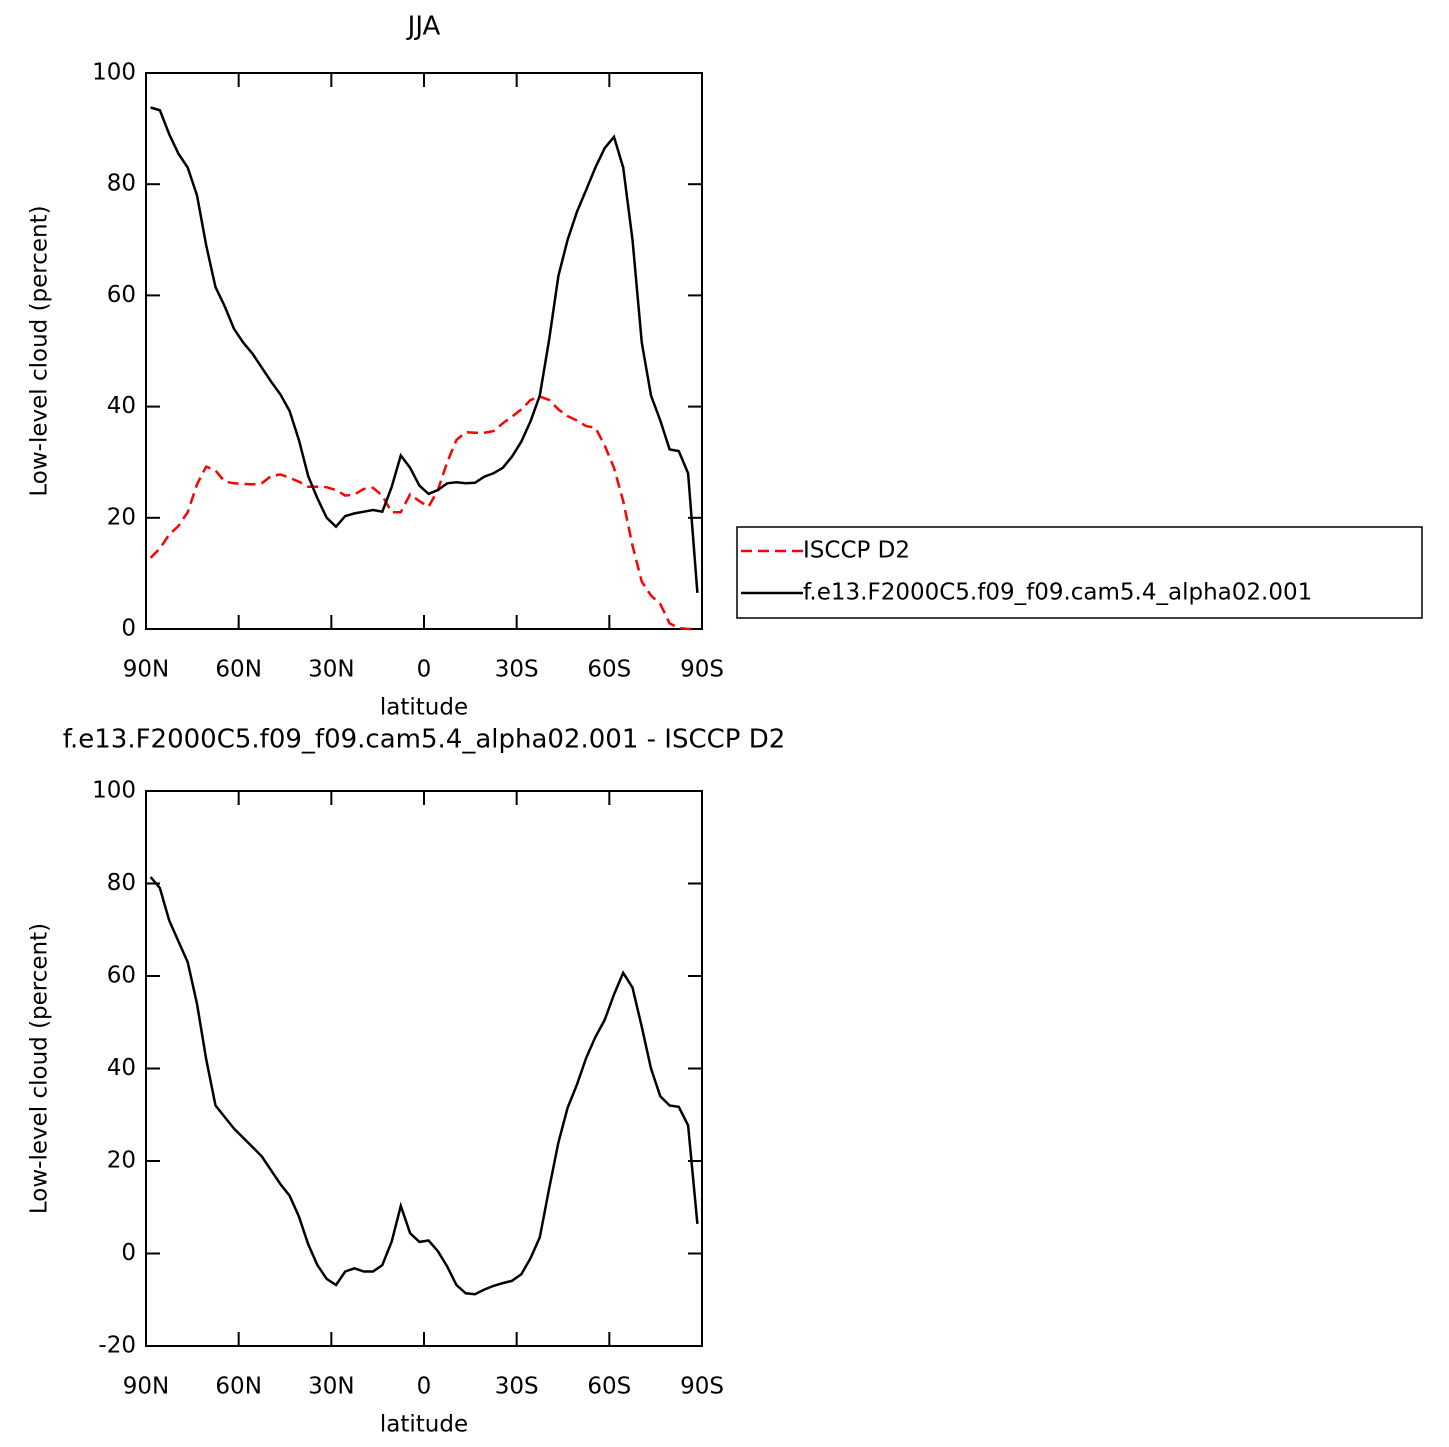 Image resolution: width=1449 pixels, height=1447 pixels. What do you see at coordinates (117, 1346) in the screenshot?
I see `y-tick-label: -20` at bounding box center [117, 1346].